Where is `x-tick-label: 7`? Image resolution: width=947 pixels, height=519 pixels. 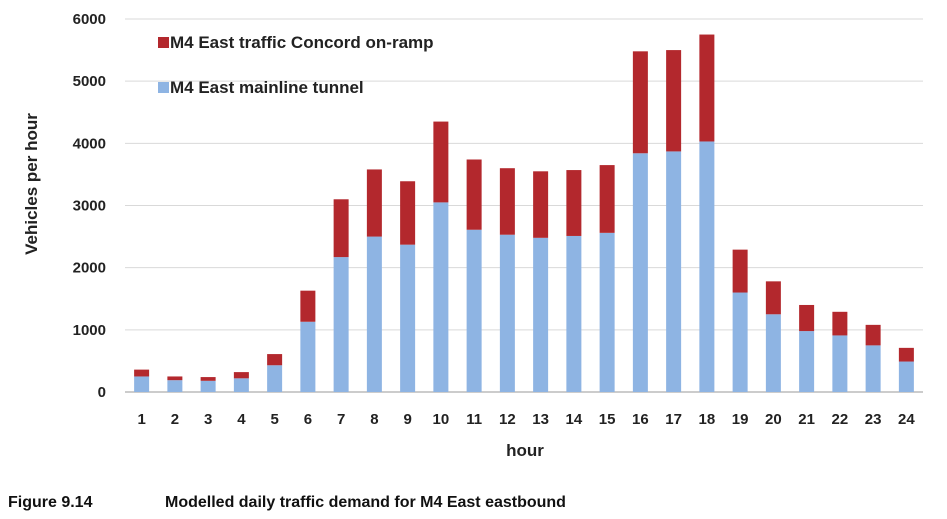
x-tick-label: 7 is located at coordinates (341, 419).